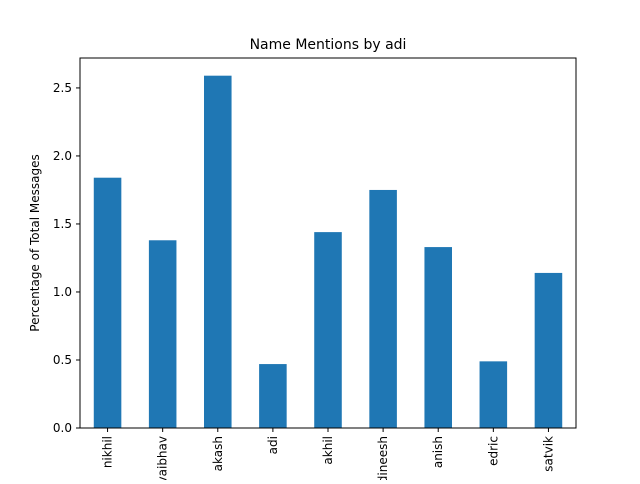 The width and height of the screenshot is (640, 484). What do you see at coordinates (328, 45) in the screenshot?
I see `chart-title: Name Mentions by adi` at bounding box center [328, 45].